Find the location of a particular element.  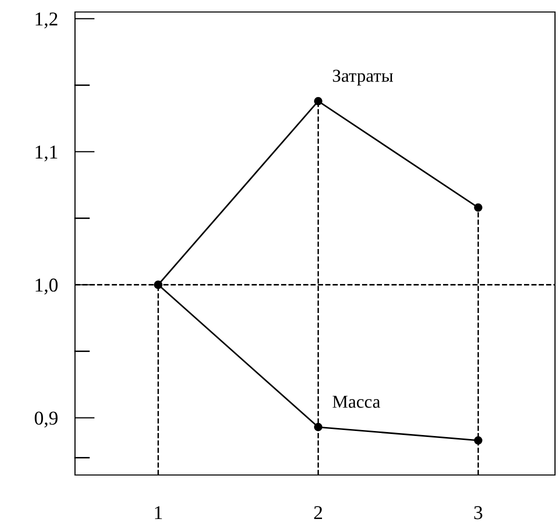

x-tick-label: 1 is located at coordinates (158, 513).